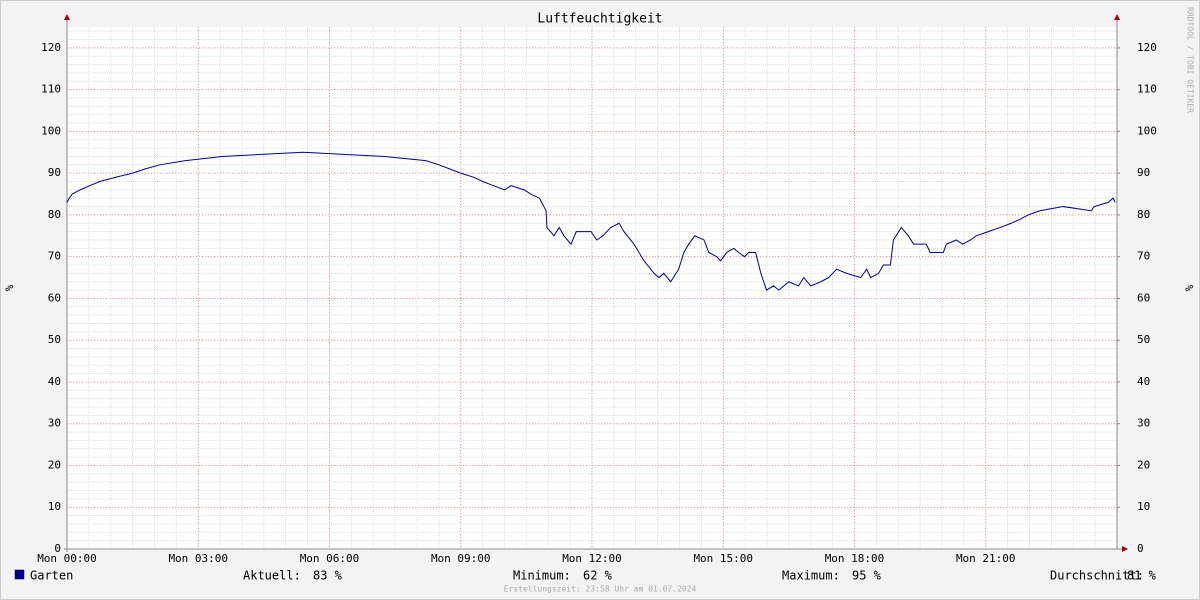 The height and width of the screenshot is (600, 1200). Describe the element at coordinates (54, 381) in the screenshot. I see `y-tick-label: 40` at that location.